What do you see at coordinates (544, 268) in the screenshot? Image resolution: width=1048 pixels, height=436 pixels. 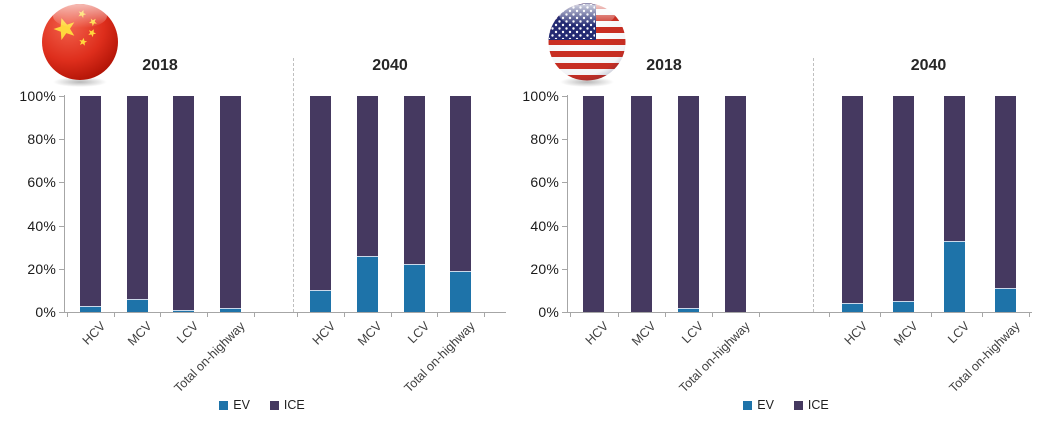 I see `y-tick-label: 20%` at bounding box center [544, 268].